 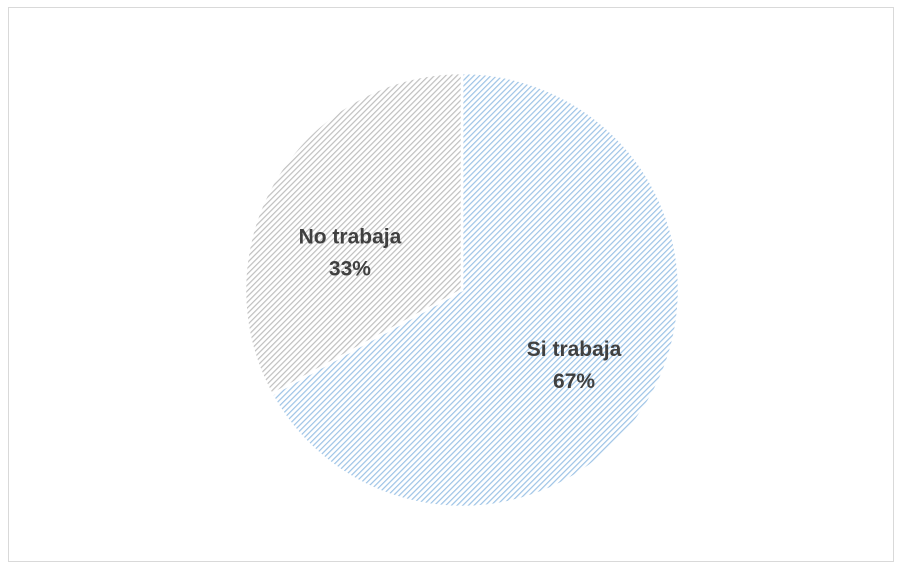 I want to click on slice-label: No trabaja, so click(x=350, y=236).